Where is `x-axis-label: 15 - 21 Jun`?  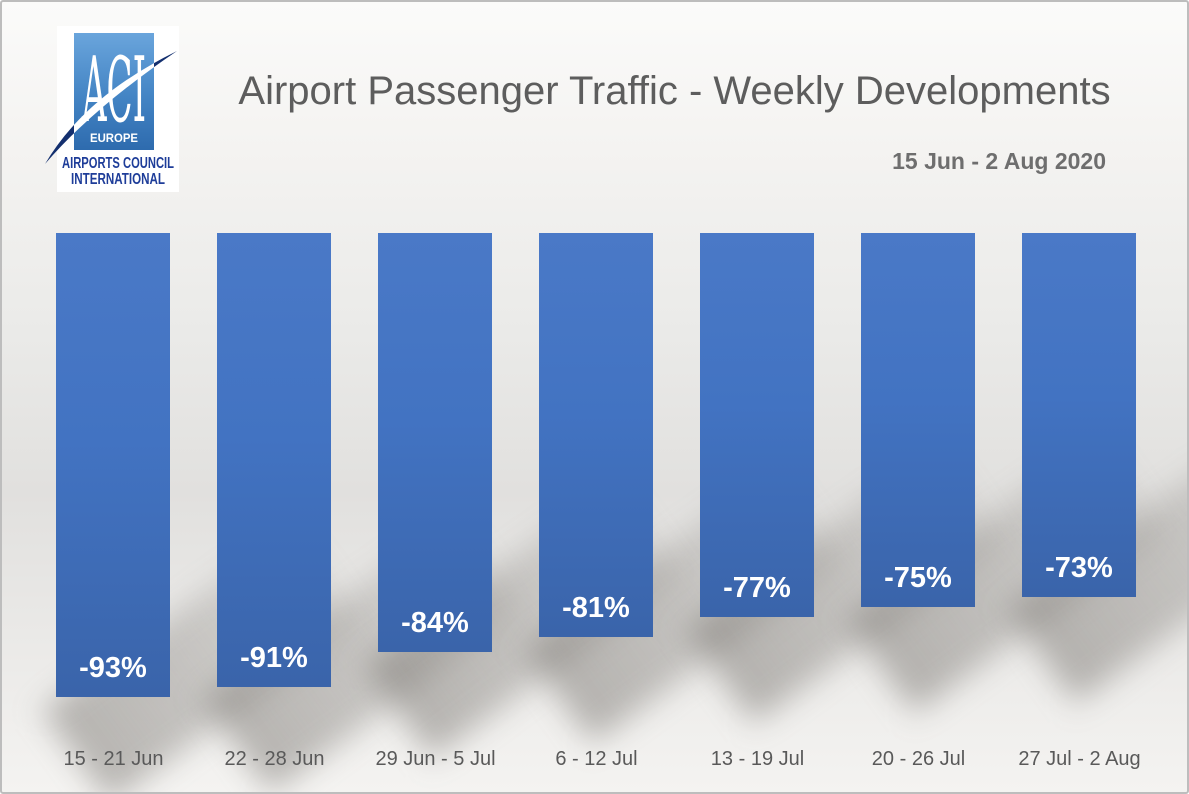
x-axis-label: 15 - 21 Jun is located at coordinates (113, 759).